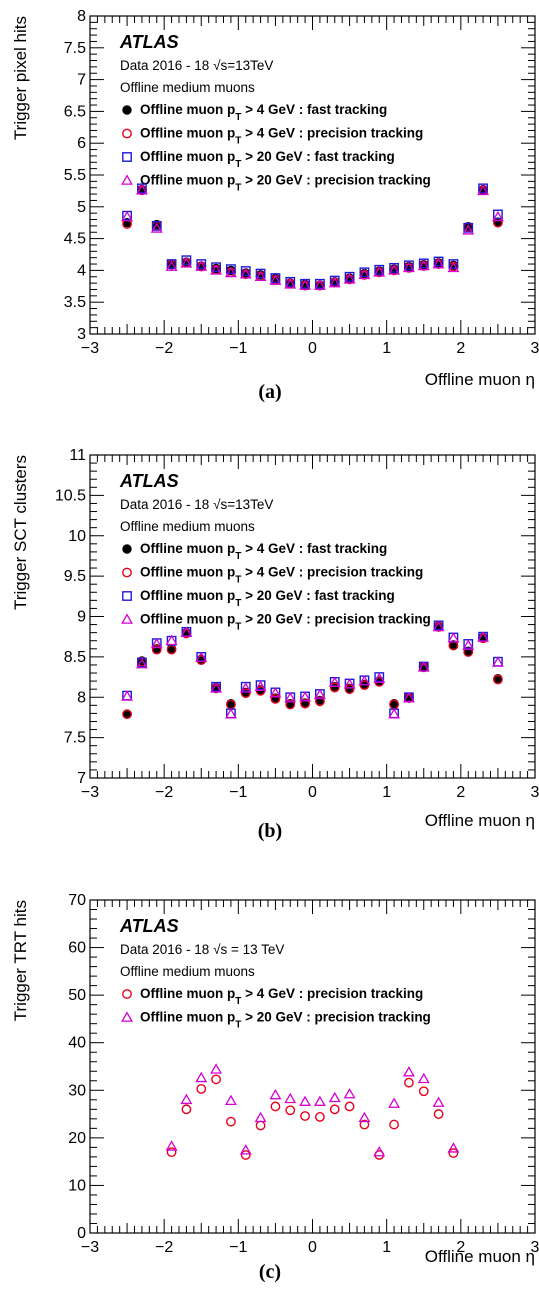 This screenshot has height=1293, width=539. What do you see at coordinates (90, 792) in the screenshot?
I see `x-tick-label: −3` at bounding box center [90, 792].